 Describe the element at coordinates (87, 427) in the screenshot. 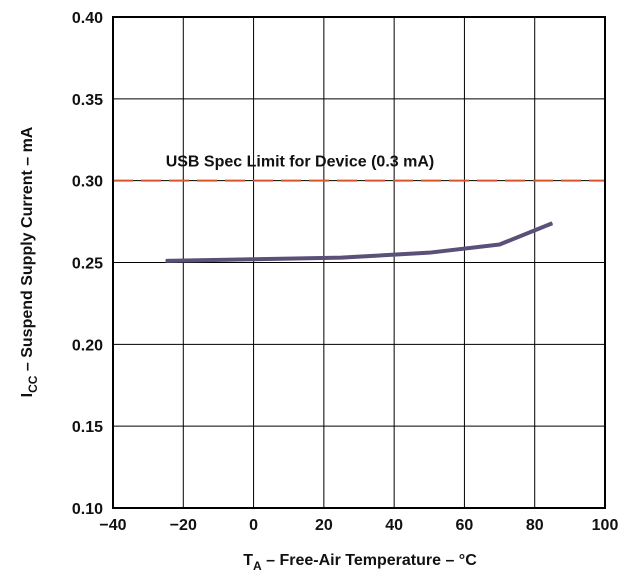

I see `y-tick-label: 0.15` at that location.